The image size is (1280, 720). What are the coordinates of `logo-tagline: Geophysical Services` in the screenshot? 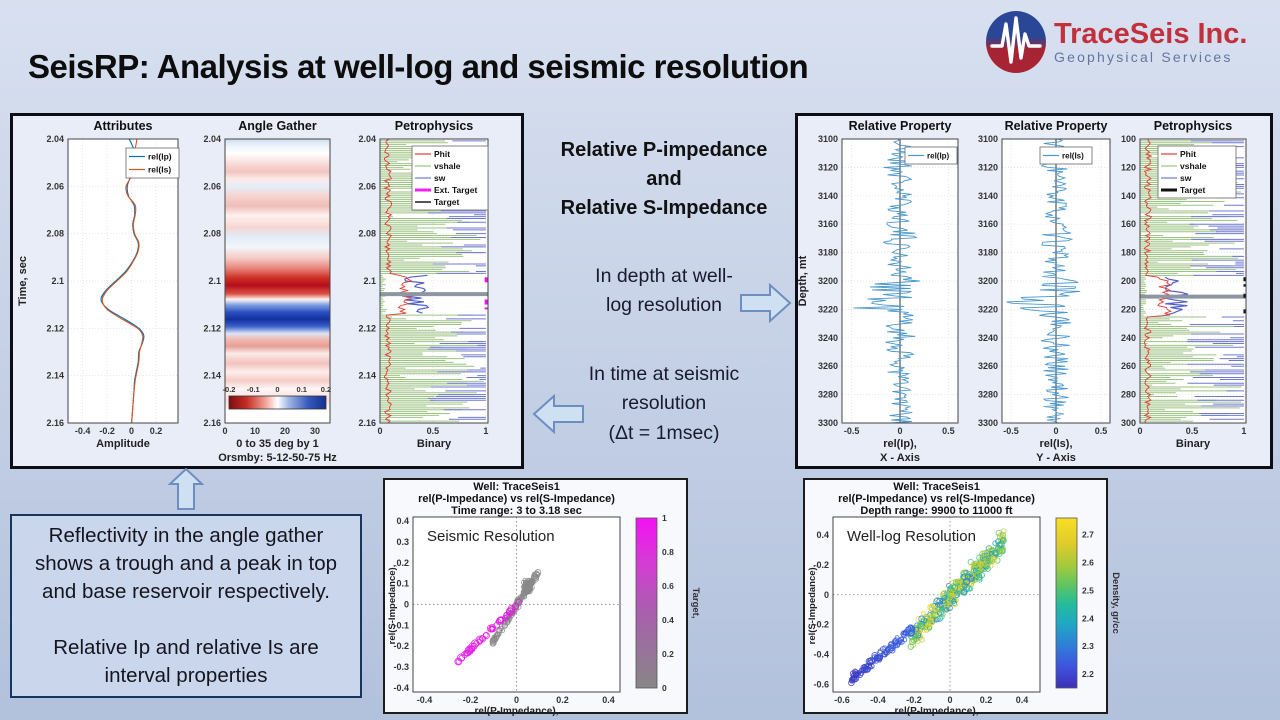 It's located at (1143, 57).